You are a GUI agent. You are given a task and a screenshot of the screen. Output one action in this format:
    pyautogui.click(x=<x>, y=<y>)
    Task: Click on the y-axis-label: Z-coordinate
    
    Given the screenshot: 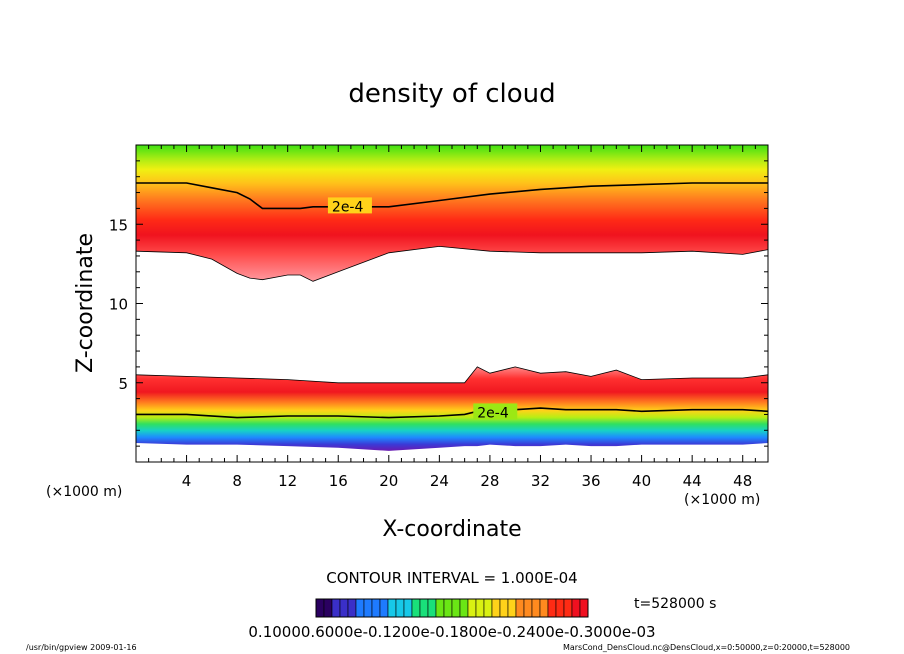 What is the action you would take?
    pyautogui.click(x=85, y=303)
    